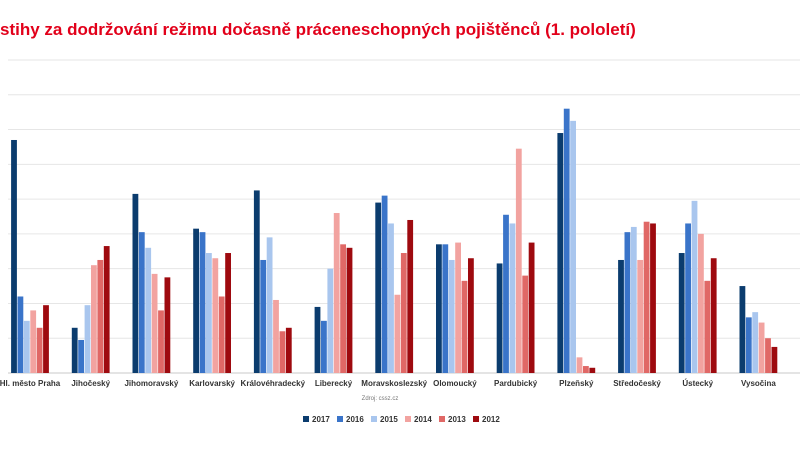  Describe the element at coordinates (212, 383) in the screenshot. I see `x-tick-label: Karlovarský` at that location.